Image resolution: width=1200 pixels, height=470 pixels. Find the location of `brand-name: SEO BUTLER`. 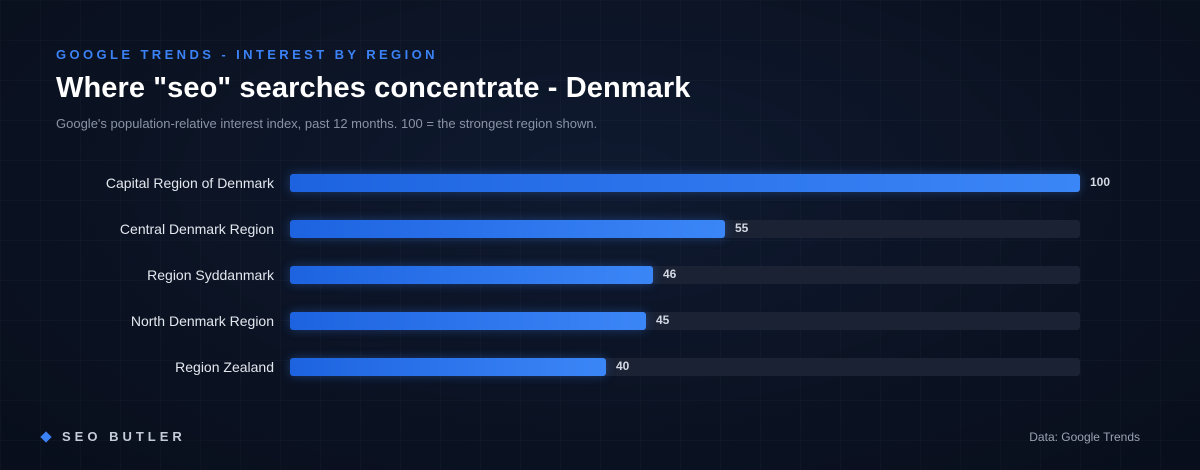

brand-name: SEO BUTLER is located at coordinates (124, 436).